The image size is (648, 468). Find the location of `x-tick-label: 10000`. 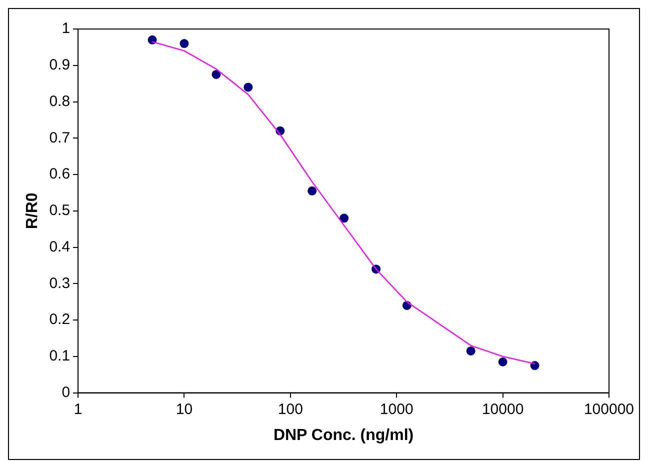

x-tick-label: 10000 is located at coordinates (503, 409).